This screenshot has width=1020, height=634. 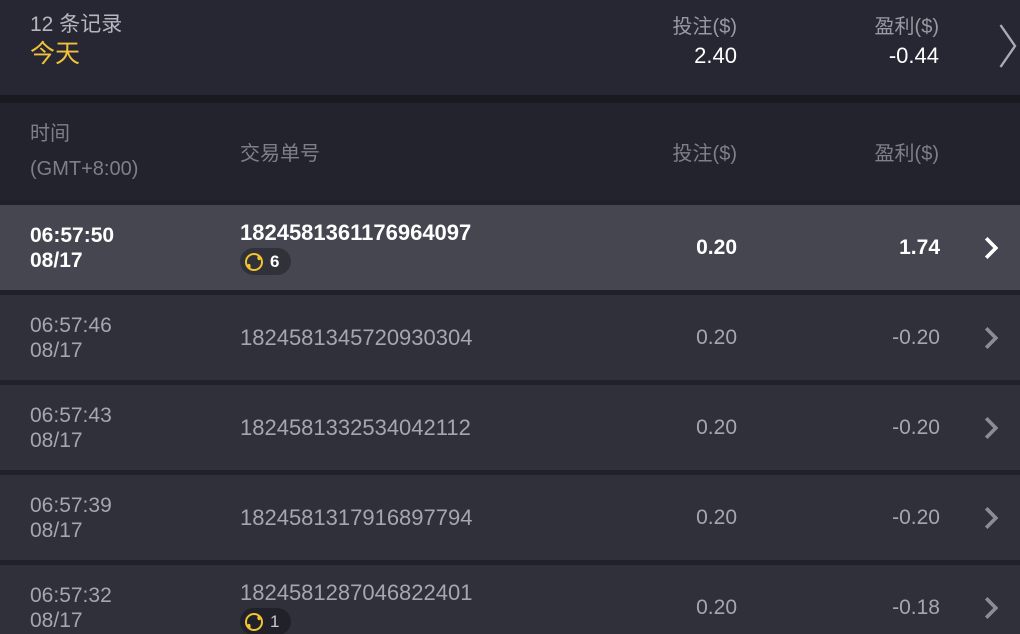 I want to click on order-id: 1824581317916897794, so click(x=356, y=517).